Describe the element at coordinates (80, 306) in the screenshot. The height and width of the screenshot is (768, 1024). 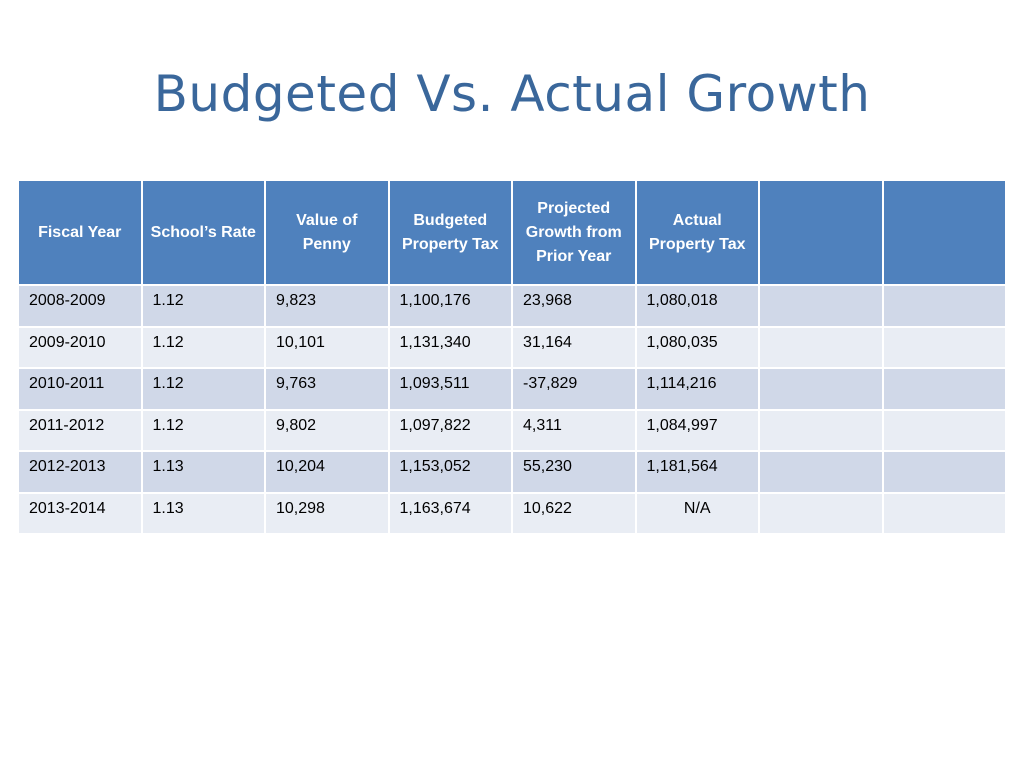
I see `table-cell: 2008-2009` at that location.